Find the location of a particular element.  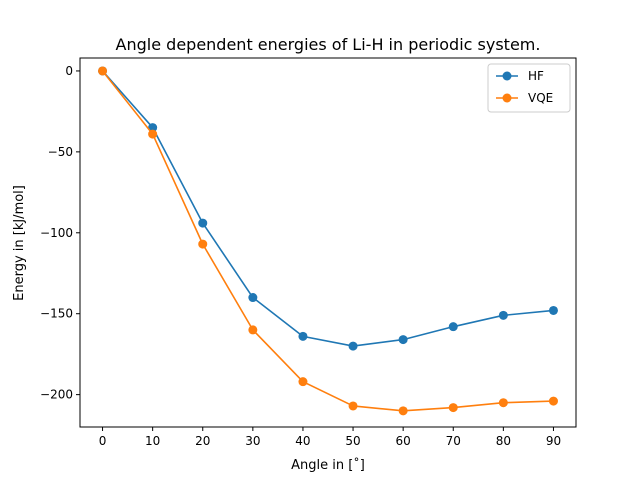

legend-item-hf: HF is located at coordinates (520, 76).